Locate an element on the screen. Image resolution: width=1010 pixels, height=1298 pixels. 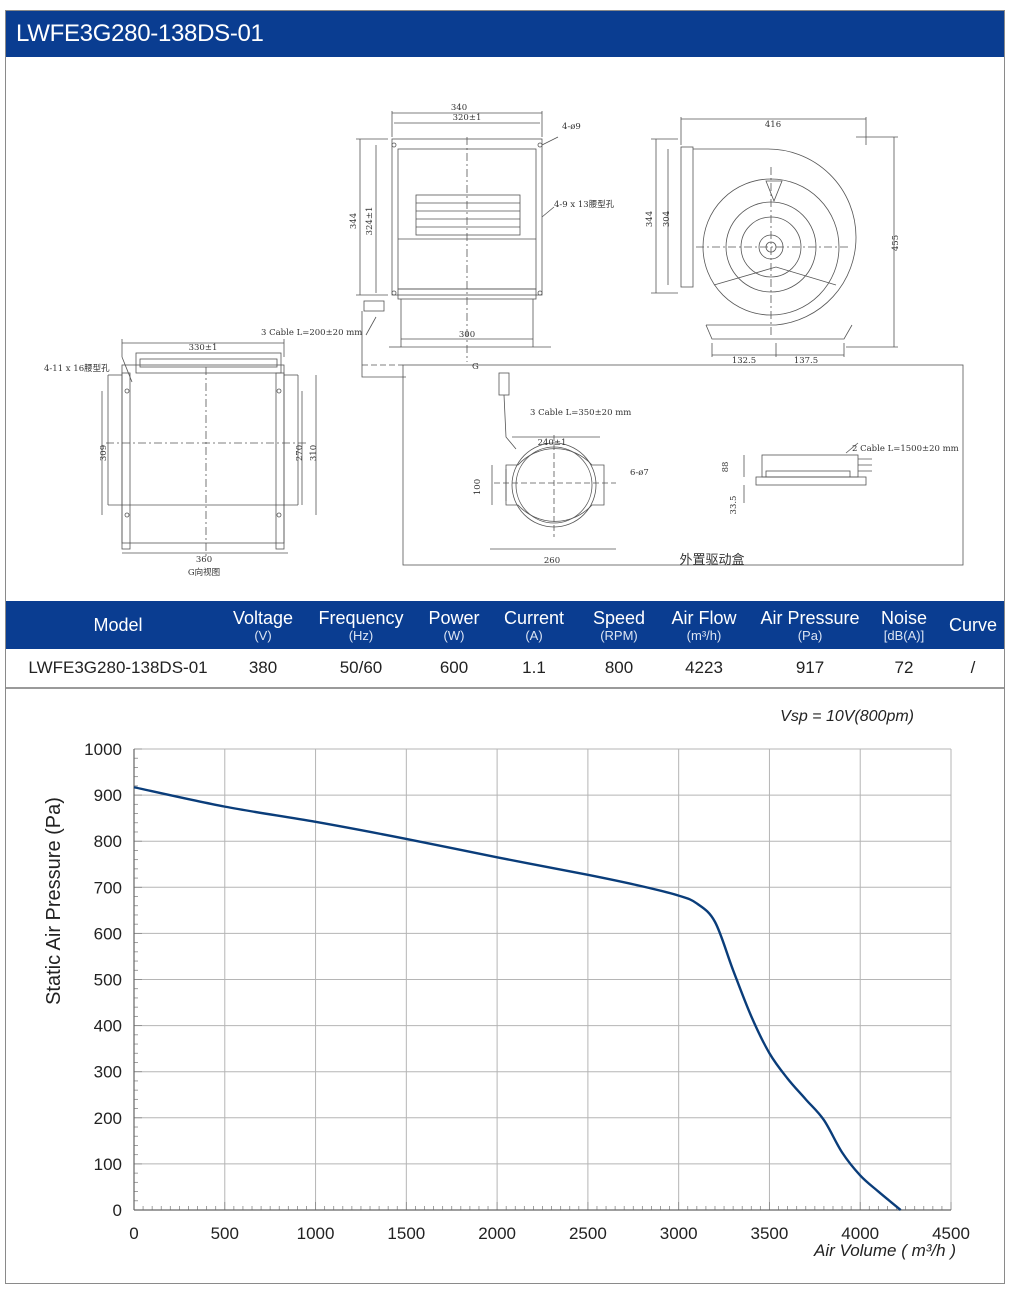
header-label: Noise is located at coordinates (904, 617).